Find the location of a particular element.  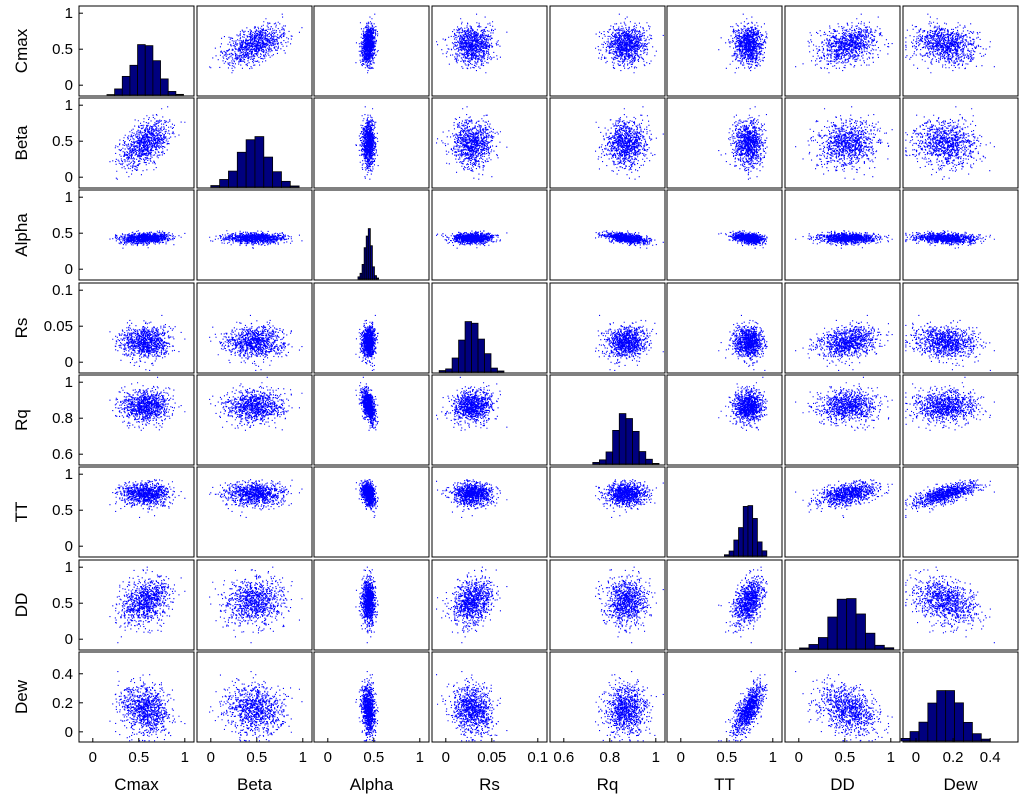

panel-Alpha-DD is located at coordinates (842, 235).